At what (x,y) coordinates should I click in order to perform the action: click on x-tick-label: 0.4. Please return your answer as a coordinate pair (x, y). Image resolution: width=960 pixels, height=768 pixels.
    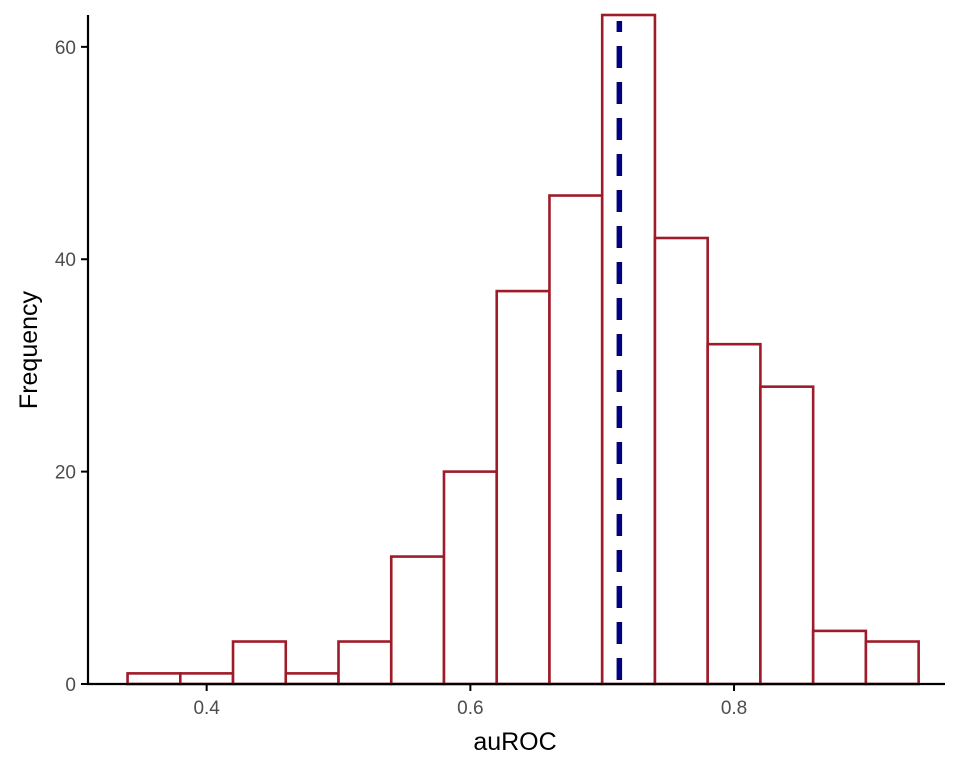
    Looking at the image, I should click on (206, 708).